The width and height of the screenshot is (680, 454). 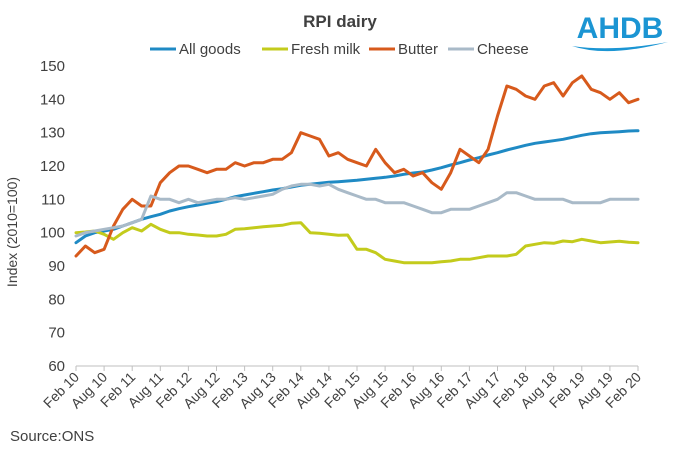 What do you see at coordinates (12, 232) in the screenshot?
I see `y-axis-label: Index (2010=100)` at bounding box center [12, 232].